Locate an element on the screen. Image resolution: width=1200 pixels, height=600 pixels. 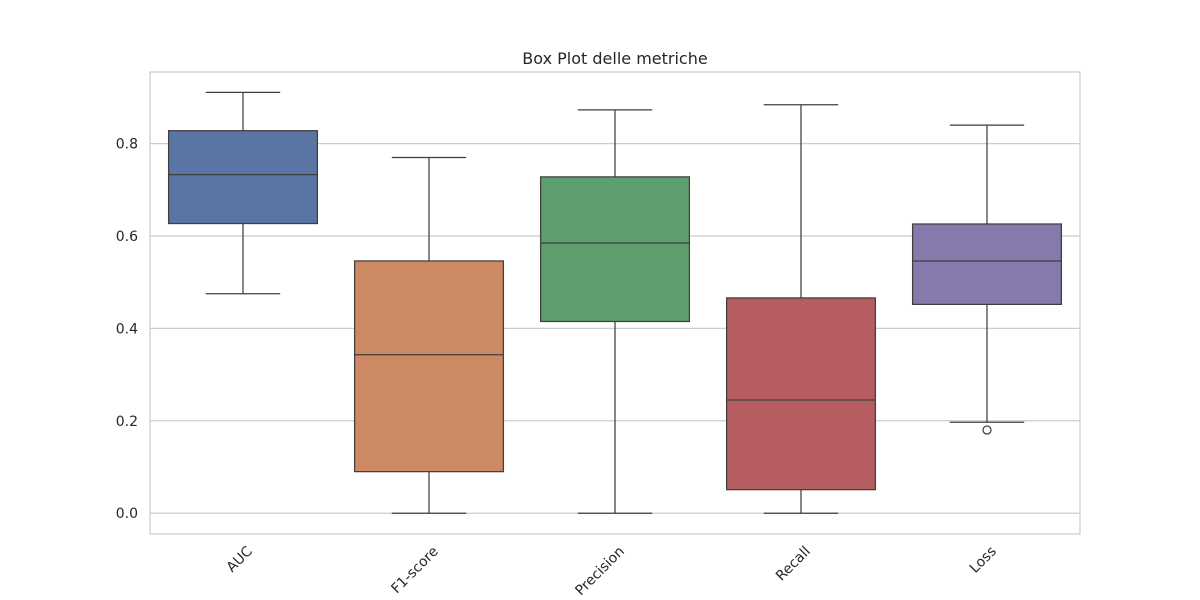
box-recall is located at coordinates (801, 309).